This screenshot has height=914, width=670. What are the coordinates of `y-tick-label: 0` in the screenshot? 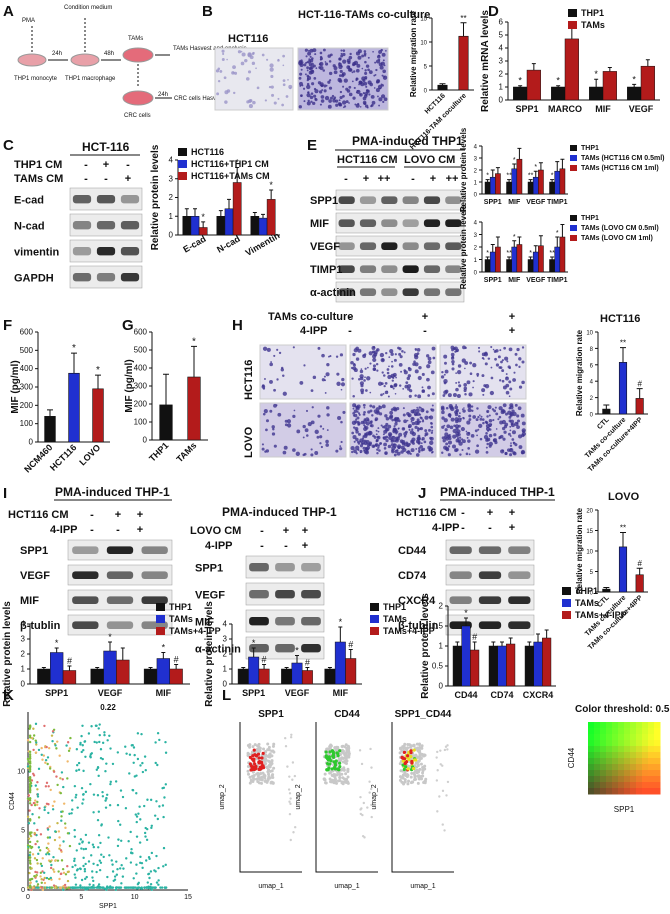 It's located at (476, 196).